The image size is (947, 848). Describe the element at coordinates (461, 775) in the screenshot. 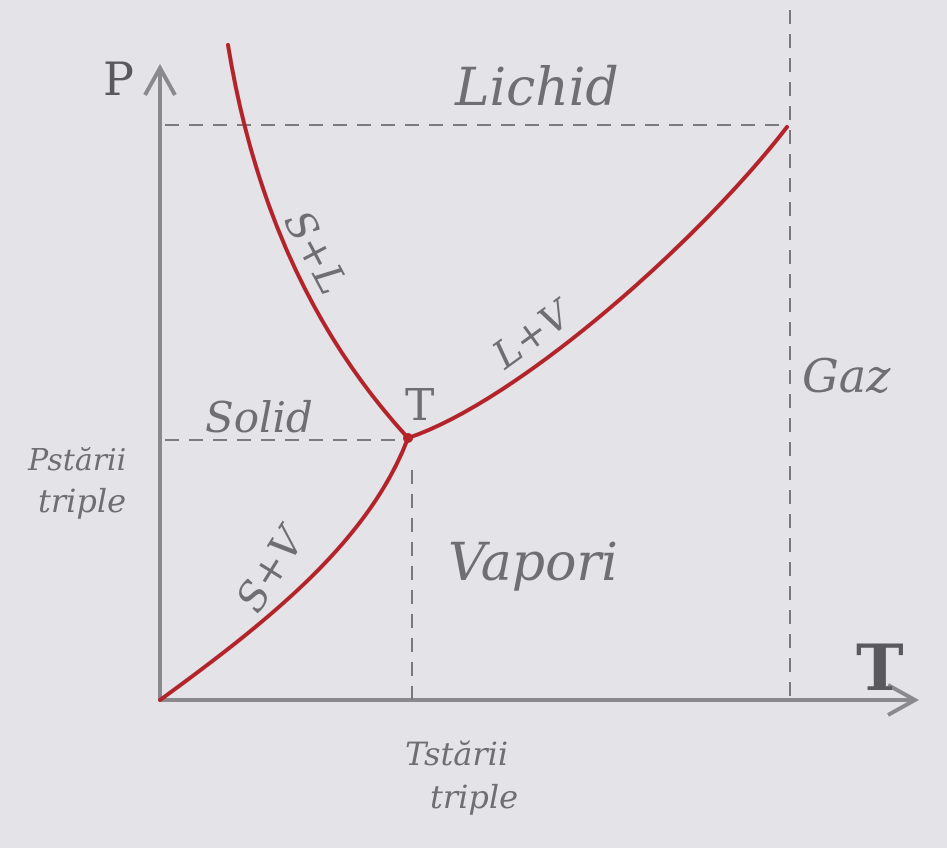

I see `triple-temperature-label: Tstării triple` at that location.